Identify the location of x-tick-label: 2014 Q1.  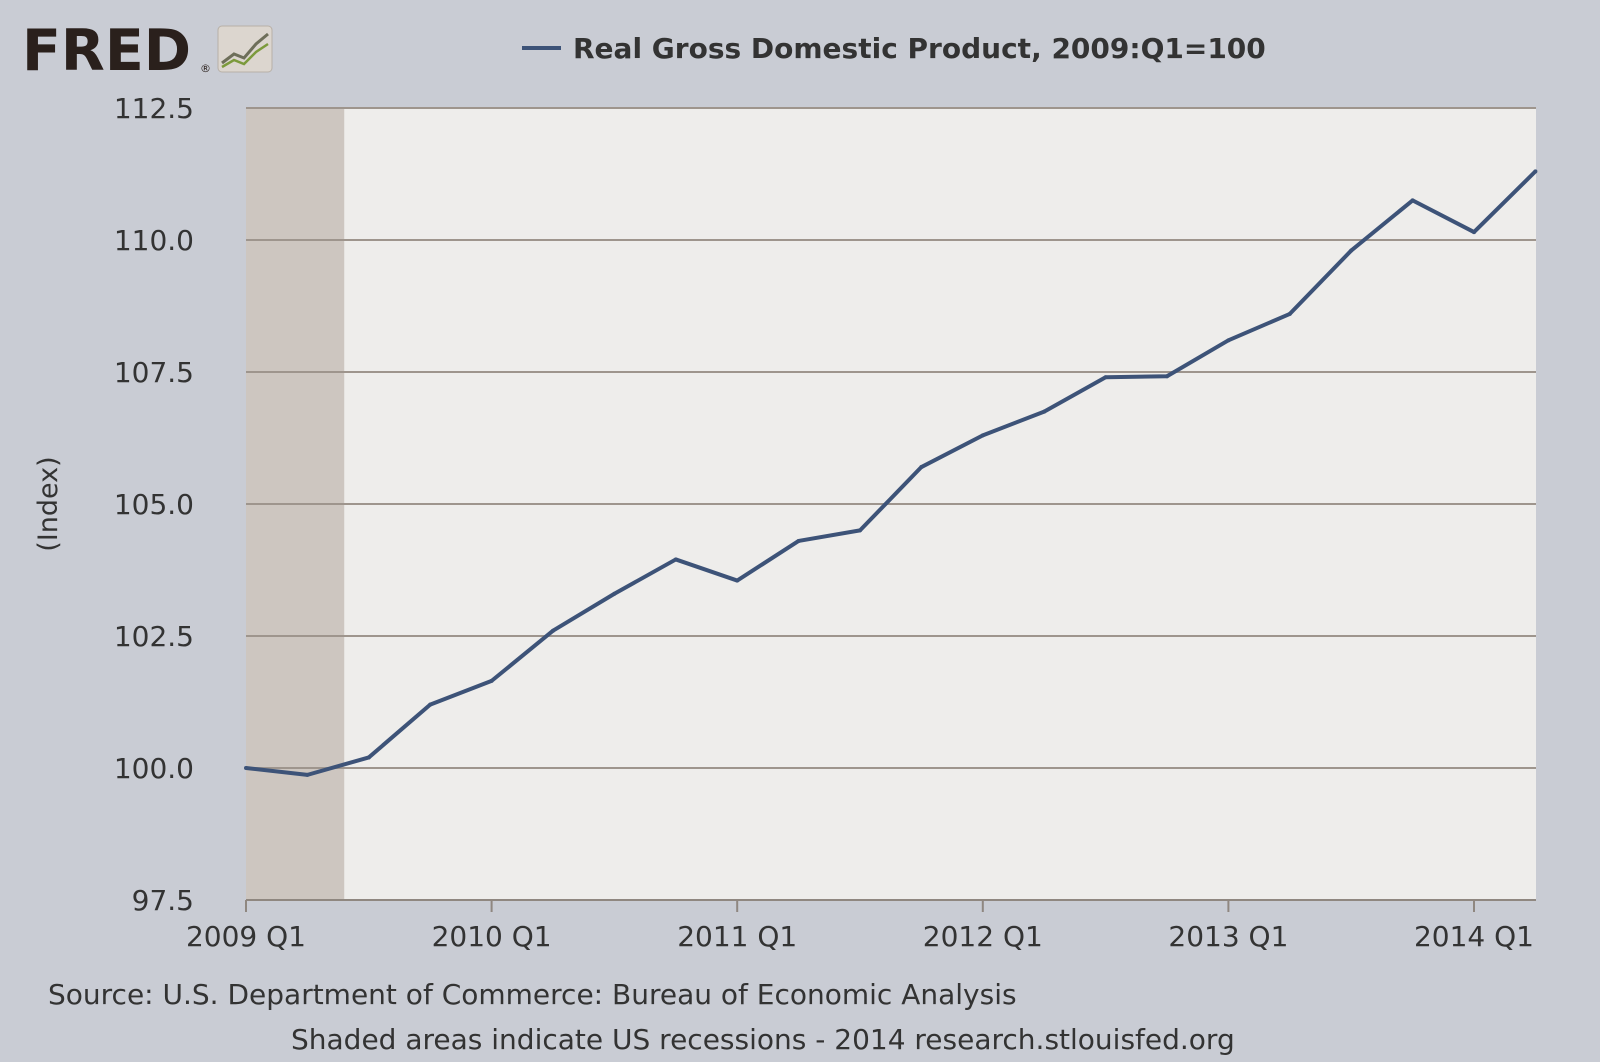
(1474, 936).